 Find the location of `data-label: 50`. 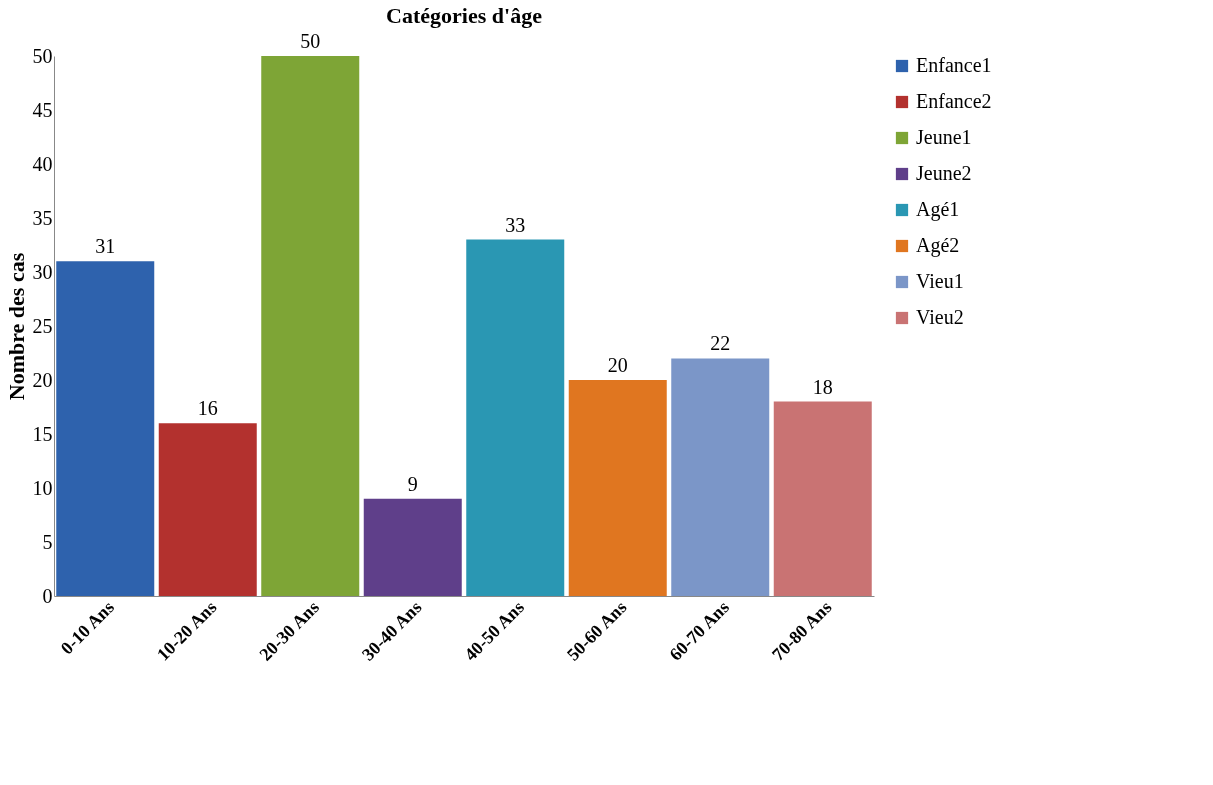

data-label: 50 is located at coordinates (310, 41).